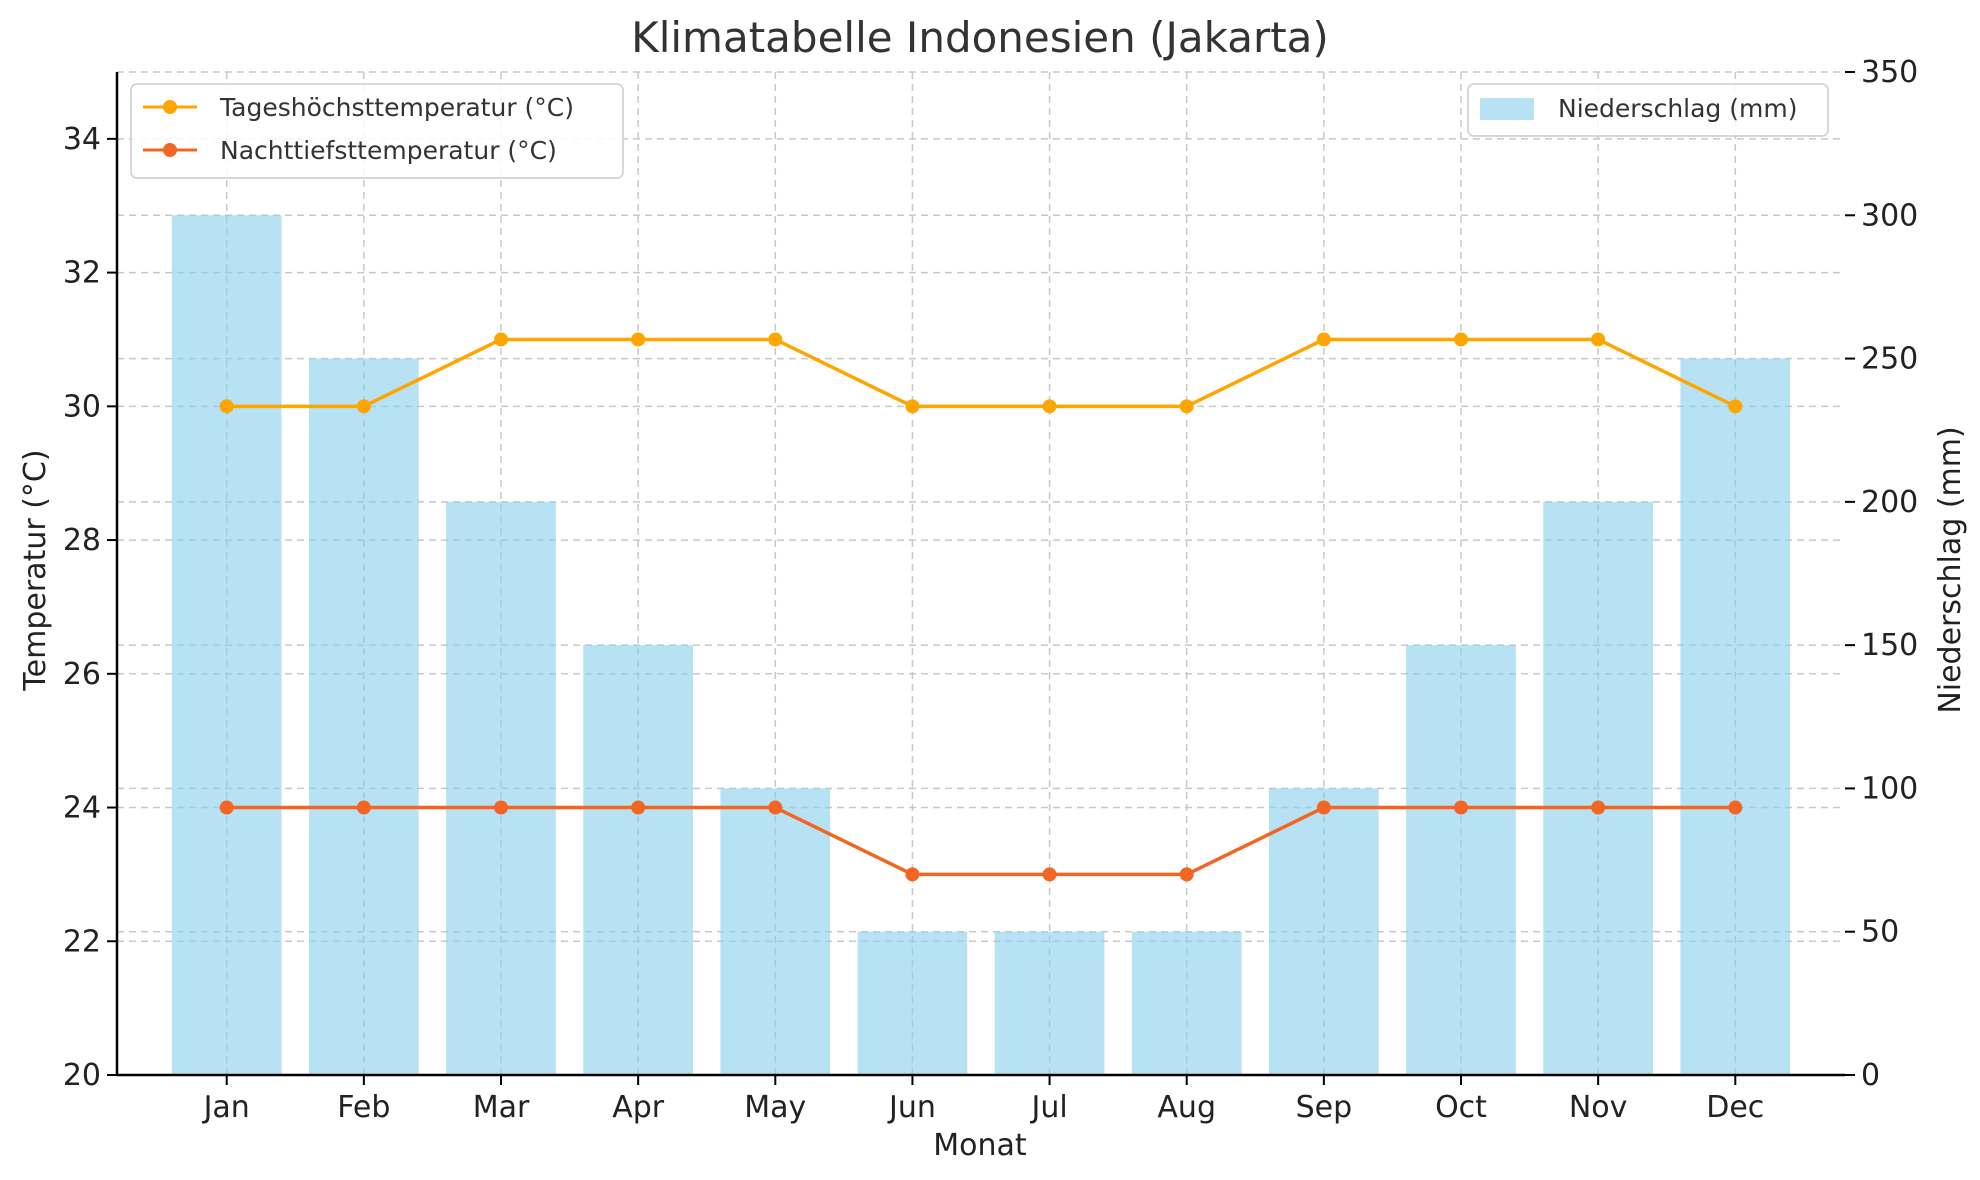 Image resolution: width=1980 pixels, height=1180 pixels. I want to click on series-point-low-may, so click(775, 807).